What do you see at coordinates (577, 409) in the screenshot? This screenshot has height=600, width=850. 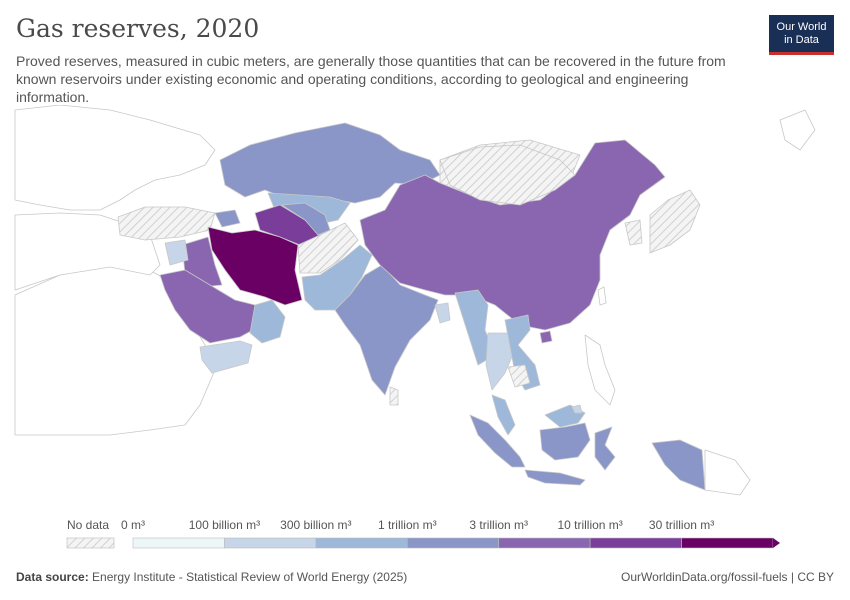 I see `country-brunei` at bounding box center [577, 409].